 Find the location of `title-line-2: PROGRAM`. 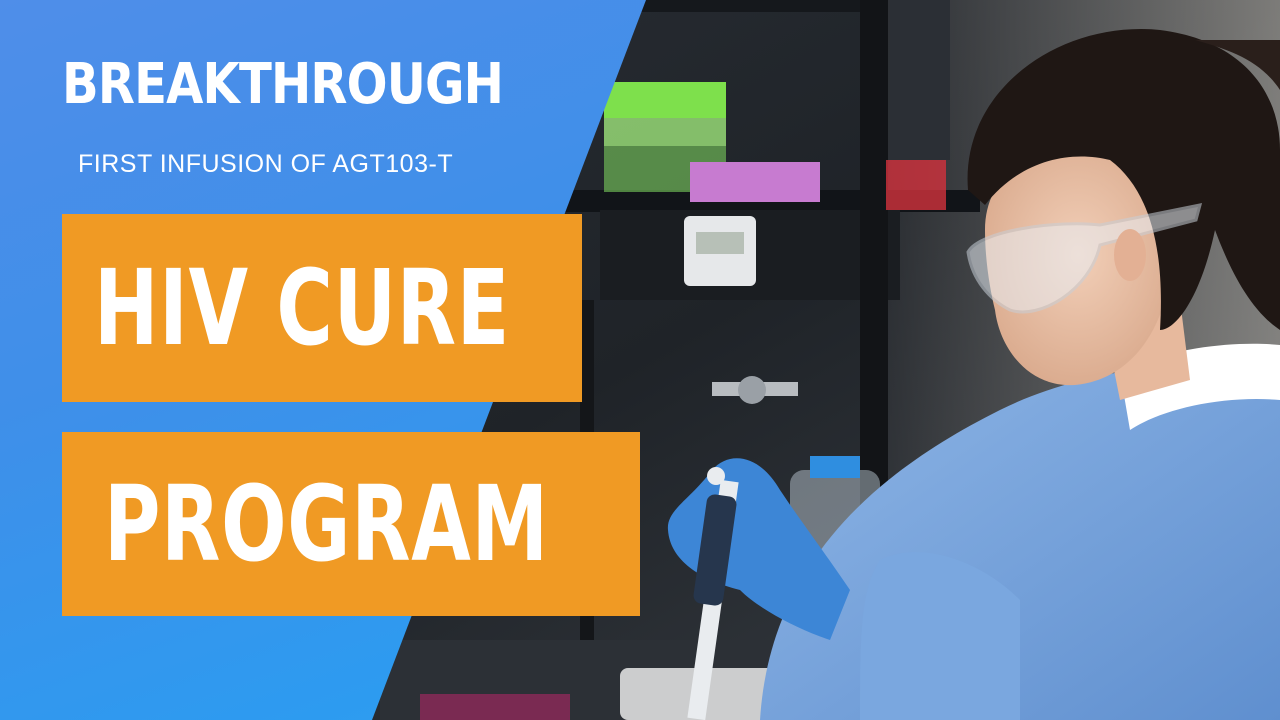

title-line-2: PROGRAM is located at coordinates (326, 524).